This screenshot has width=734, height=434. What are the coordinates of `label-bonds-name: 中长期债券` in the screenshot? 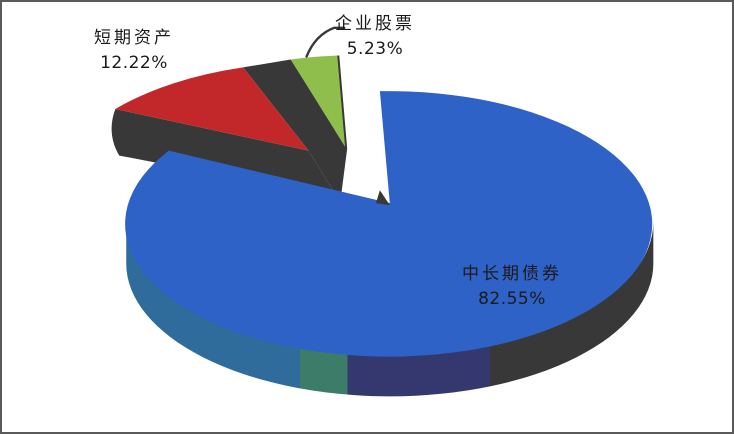 It's located at (512, 274).